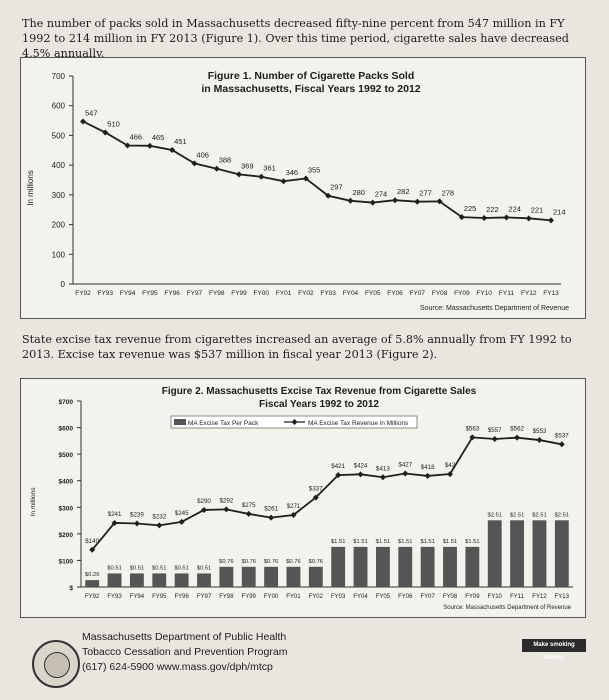 The image size is (609, 700). I want to click on figure-2-revenue-label: $232, so click(159, 516).